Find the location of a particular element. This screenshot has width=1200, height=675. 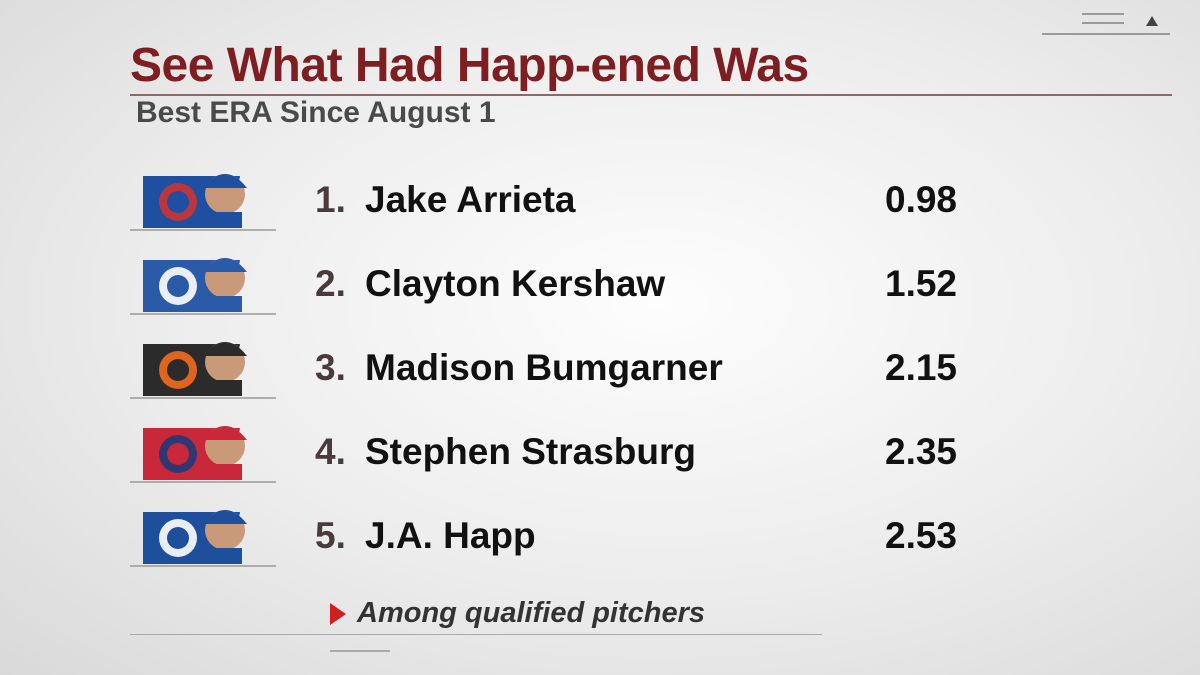

era: 2.15 is located at coordinates (921, 367).